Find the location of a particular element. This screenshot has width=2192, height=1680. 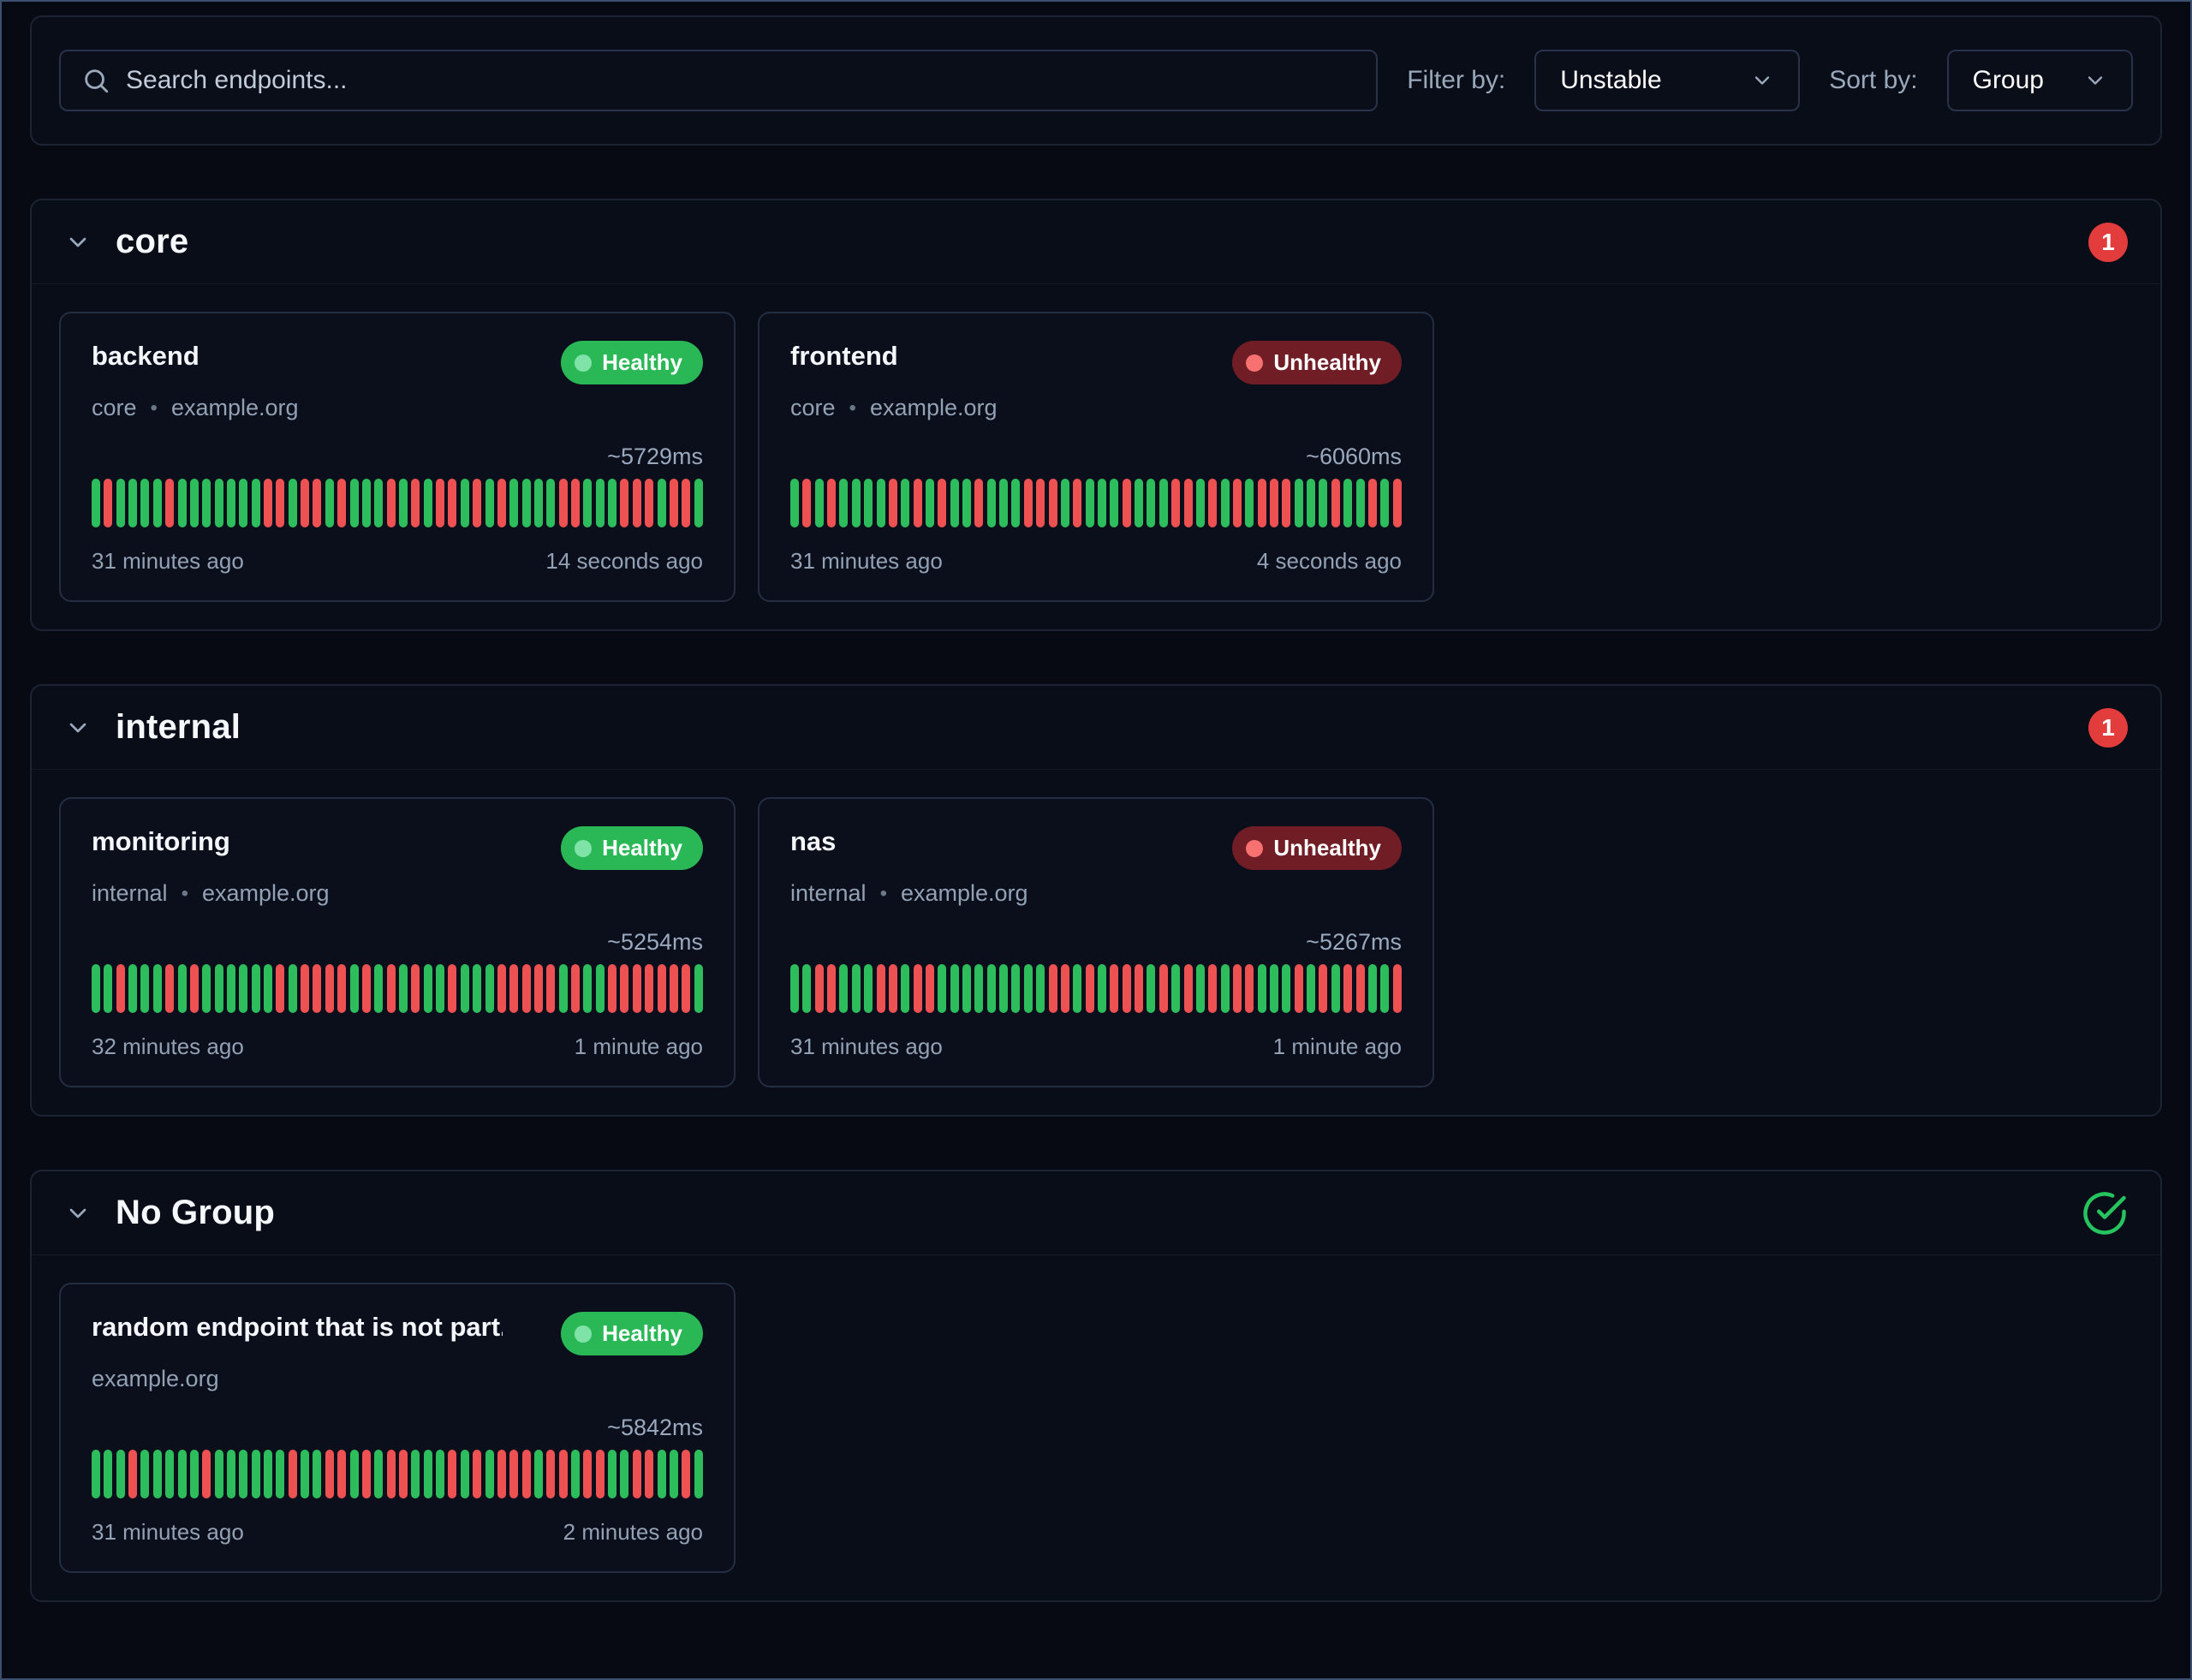

filter-dropdown: Unstable is located at coordinates (1667, 80).